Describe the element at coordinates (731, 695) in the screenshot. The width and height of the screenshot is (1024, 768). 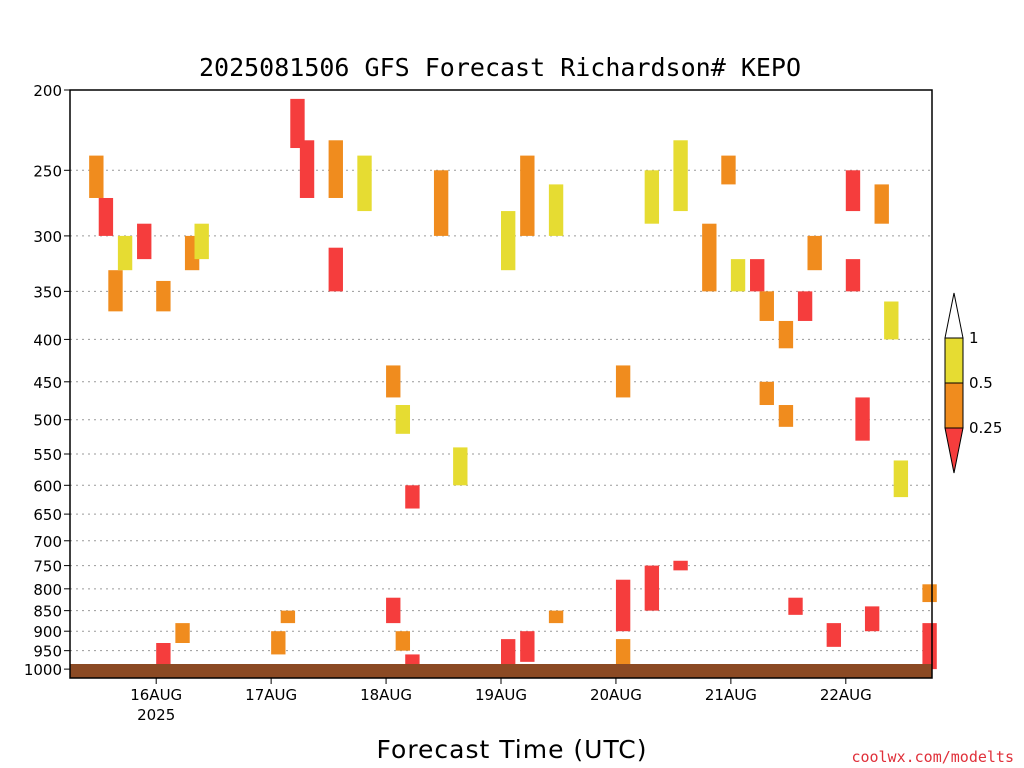
I see `x-tick-label: 21AUG` at that location.